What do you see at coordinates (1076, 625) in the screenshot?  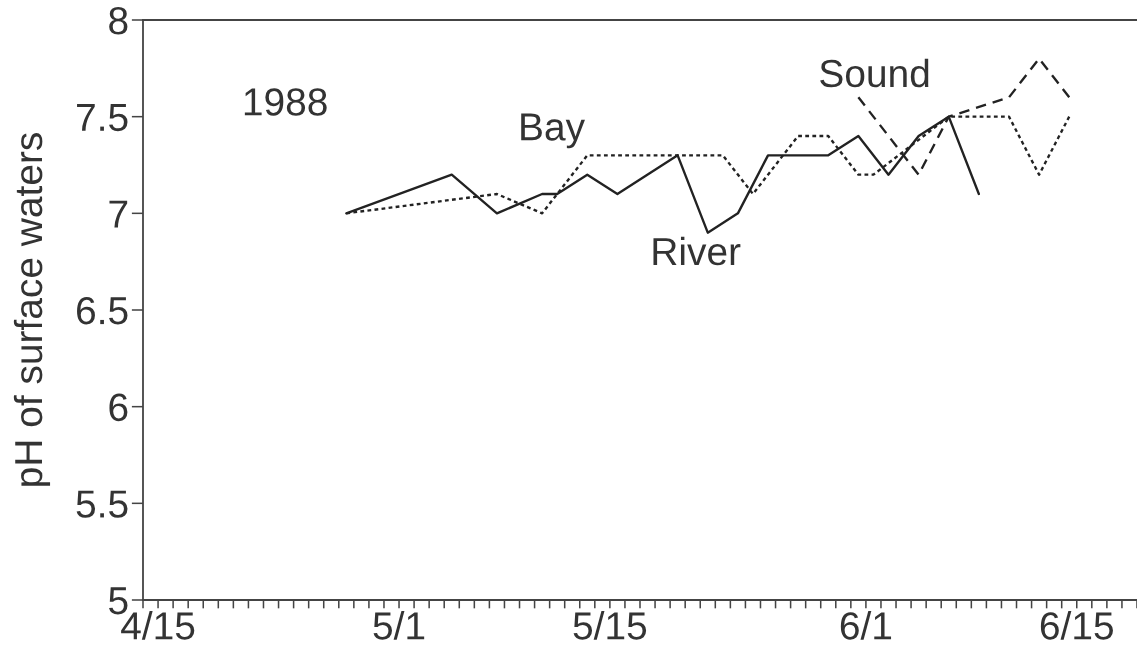 I see `x-tick-label: 6/15` at bounding box center [1076, 625].